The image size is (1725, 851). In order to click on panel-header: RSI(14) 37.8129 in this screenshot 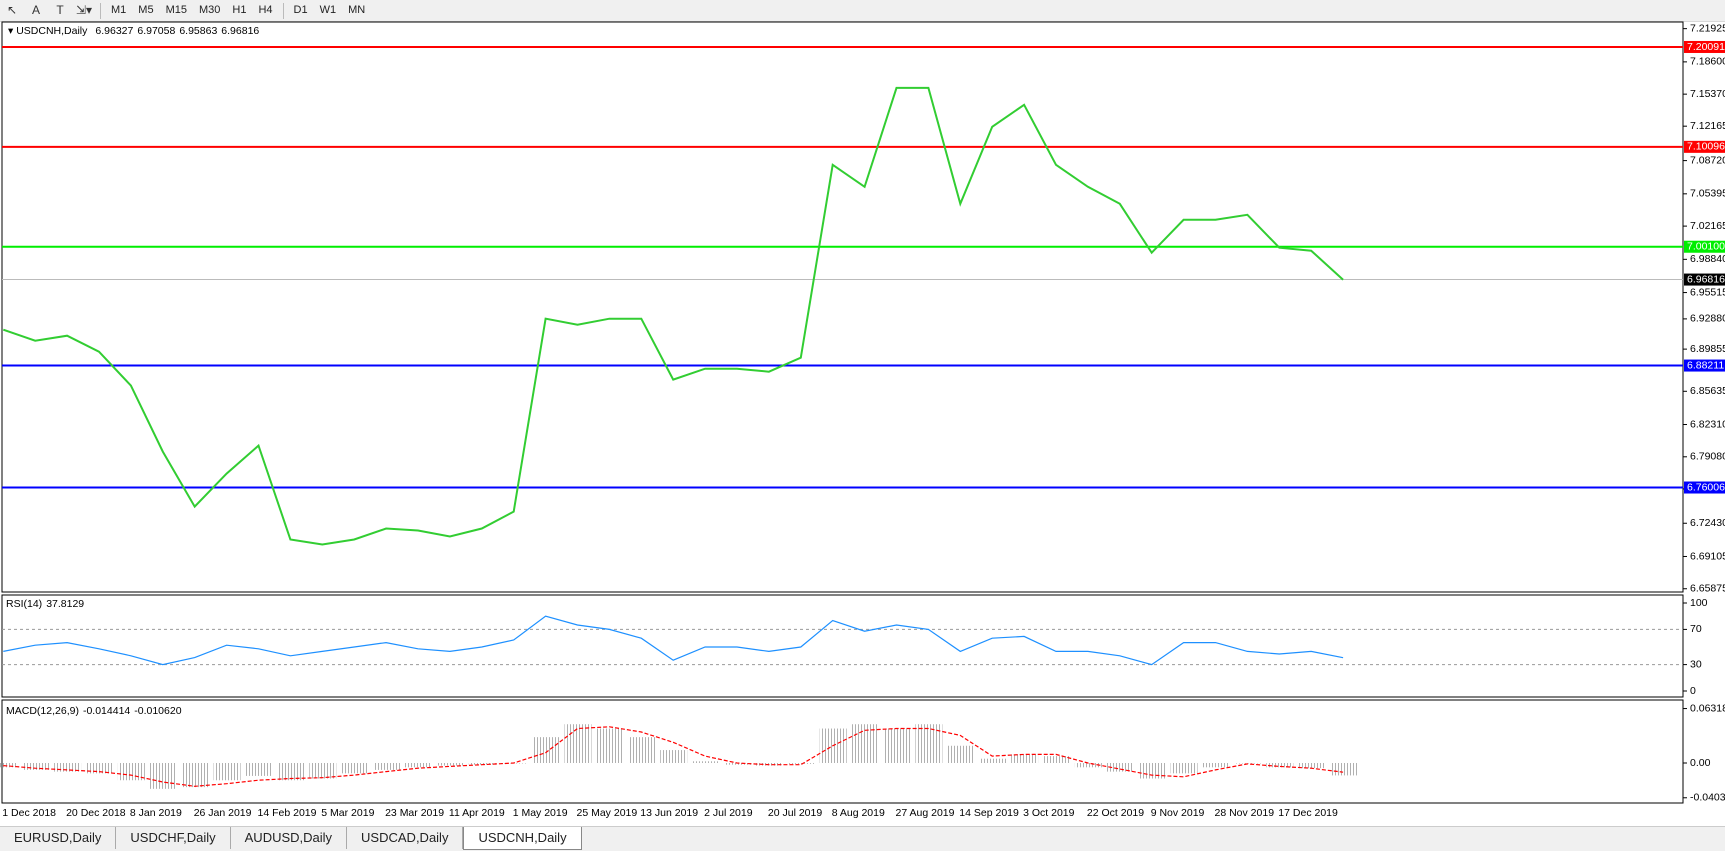, I will do `click(45, 604)`.